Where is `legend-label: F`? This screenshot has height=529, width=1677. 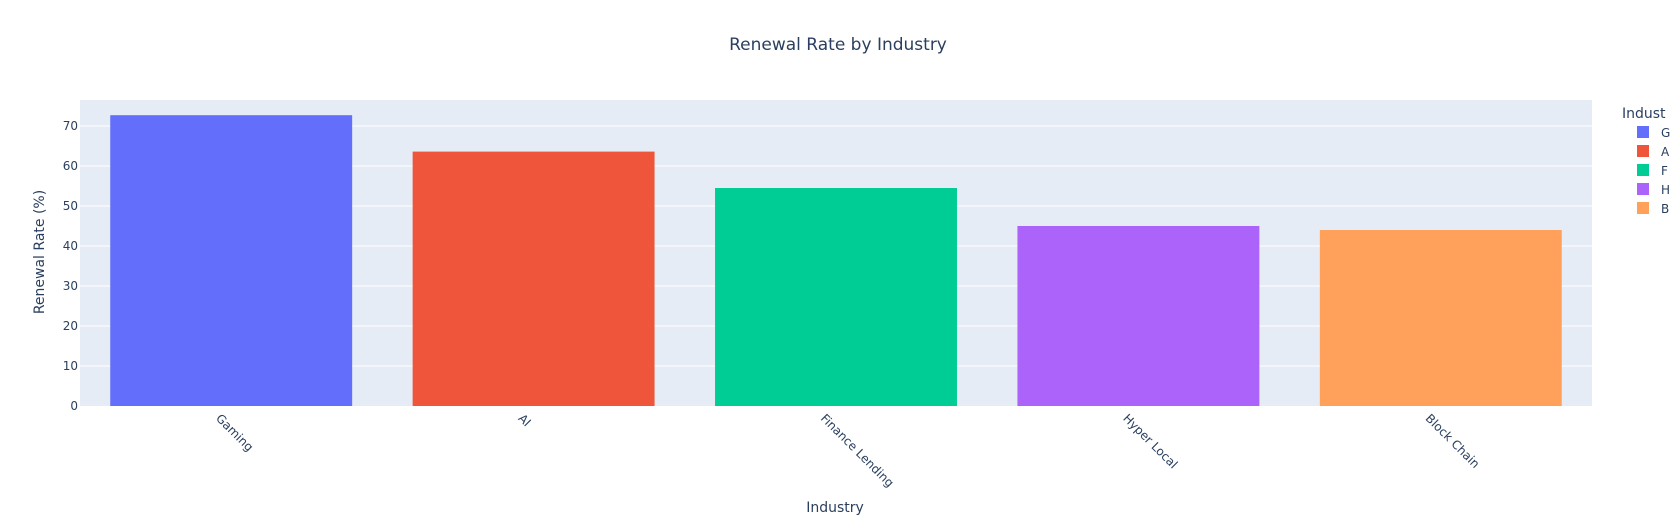
legend-label: F is located at coordinates (1664, 171).